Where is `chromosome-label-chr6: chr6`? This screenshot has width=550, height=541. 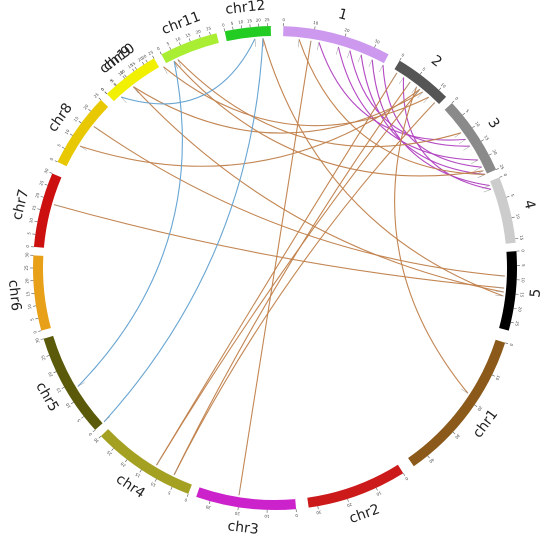
chromosome-label-chr6: chr6 is located at coordinates (14, 295).